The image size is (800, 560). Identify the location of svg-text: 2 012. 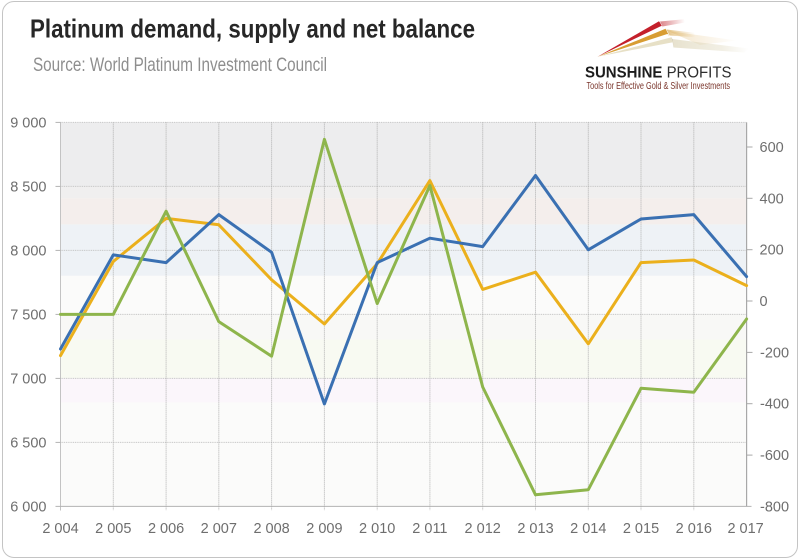
(483, 529).